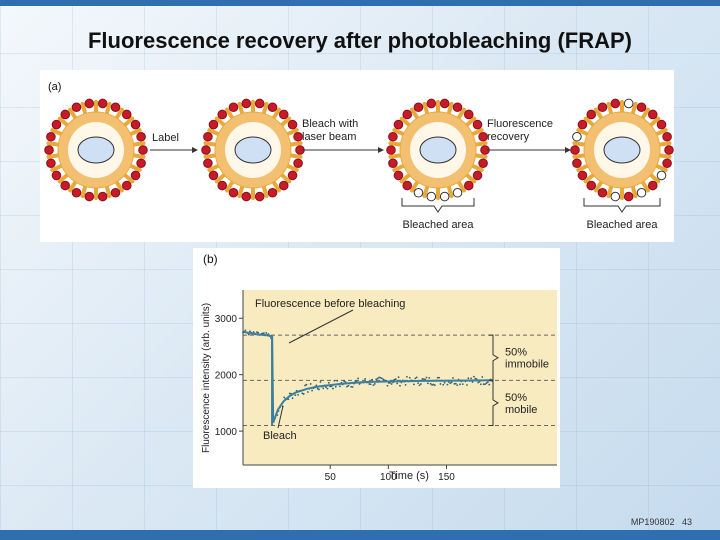 The image size is (720, 540). What do you see at coordinates (229, 376) in the screenshot?
I see `y-ticks: 1000 2000 3000` at bounding box center [229, 376].